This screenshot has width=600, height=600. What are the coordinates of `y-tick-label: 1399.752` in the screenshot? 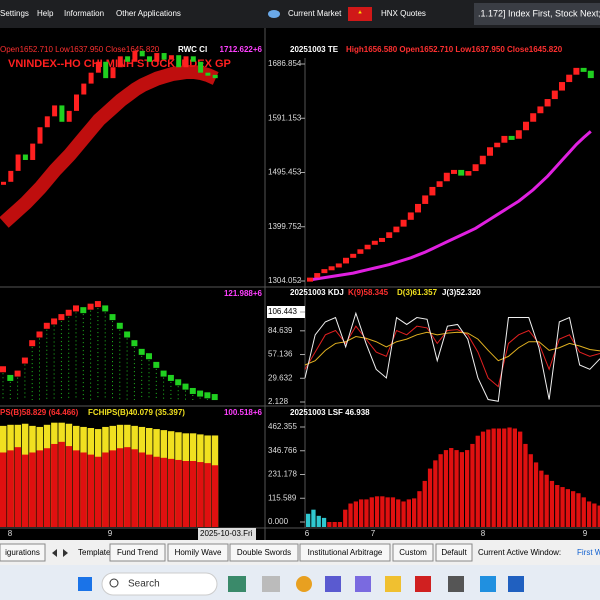 It's located at (285, 226).